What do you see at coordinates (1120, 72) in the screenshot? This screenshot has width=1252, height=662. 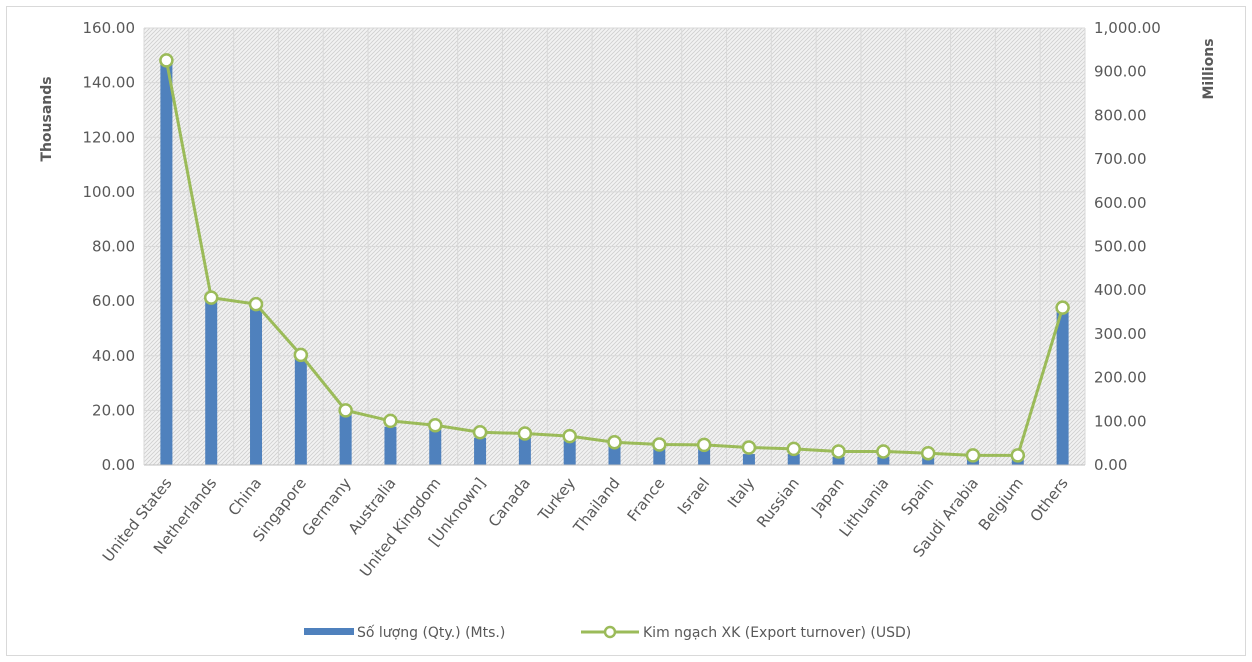 I see `right-tick-label: 900.00` at bounding box center [1120, 72].